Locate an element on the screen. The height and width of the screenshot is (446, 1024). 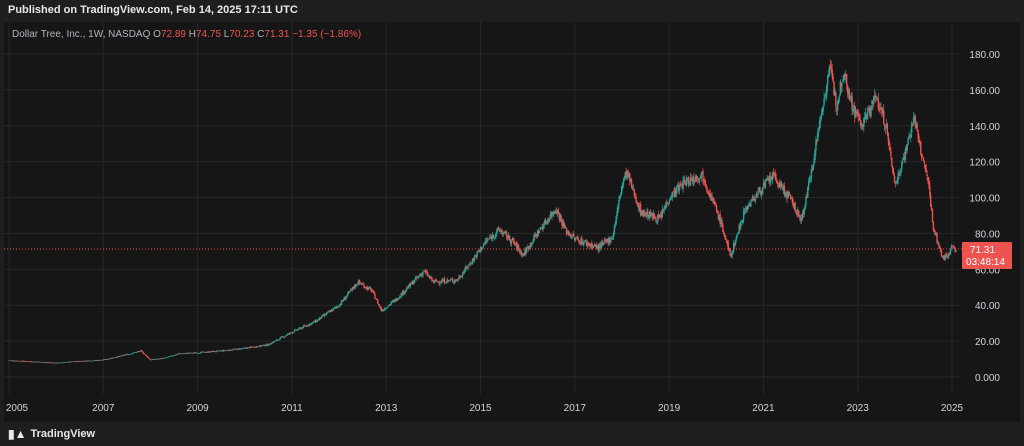
x-tick-label: 2025 is located at coordinates (952, 408).